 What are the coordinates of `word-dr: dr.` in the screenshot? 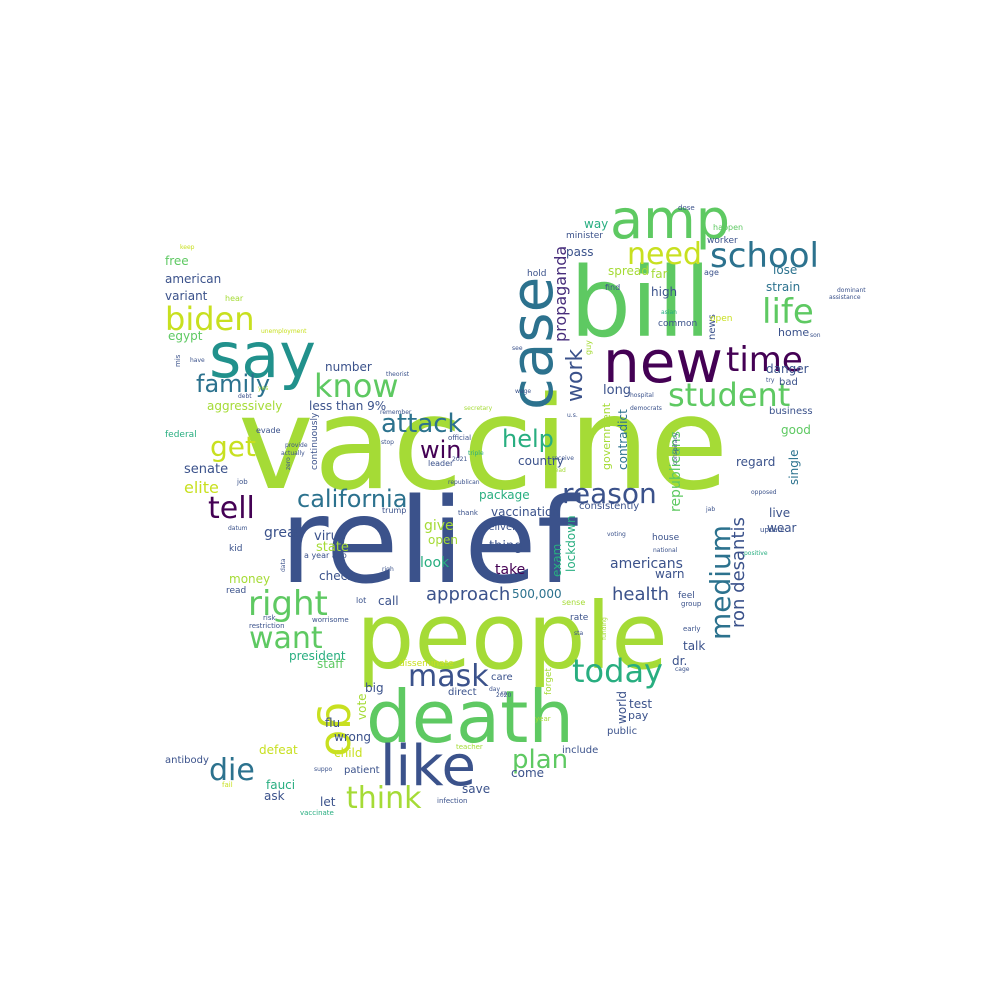 It's located at (679, 661).